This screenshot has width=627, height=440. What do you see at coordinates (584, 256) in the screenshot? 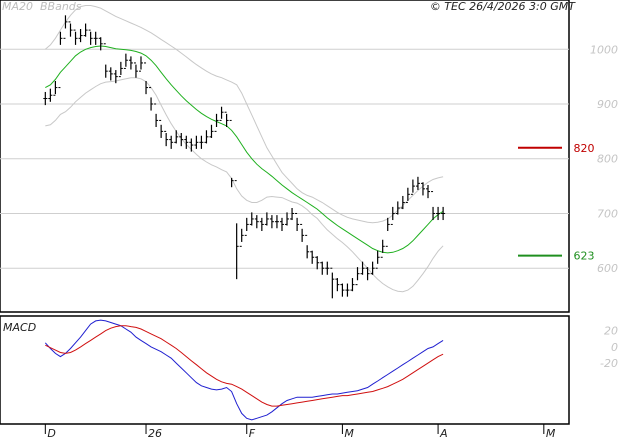
I see `level-label-support: 623` at bounding box center [584, 256].